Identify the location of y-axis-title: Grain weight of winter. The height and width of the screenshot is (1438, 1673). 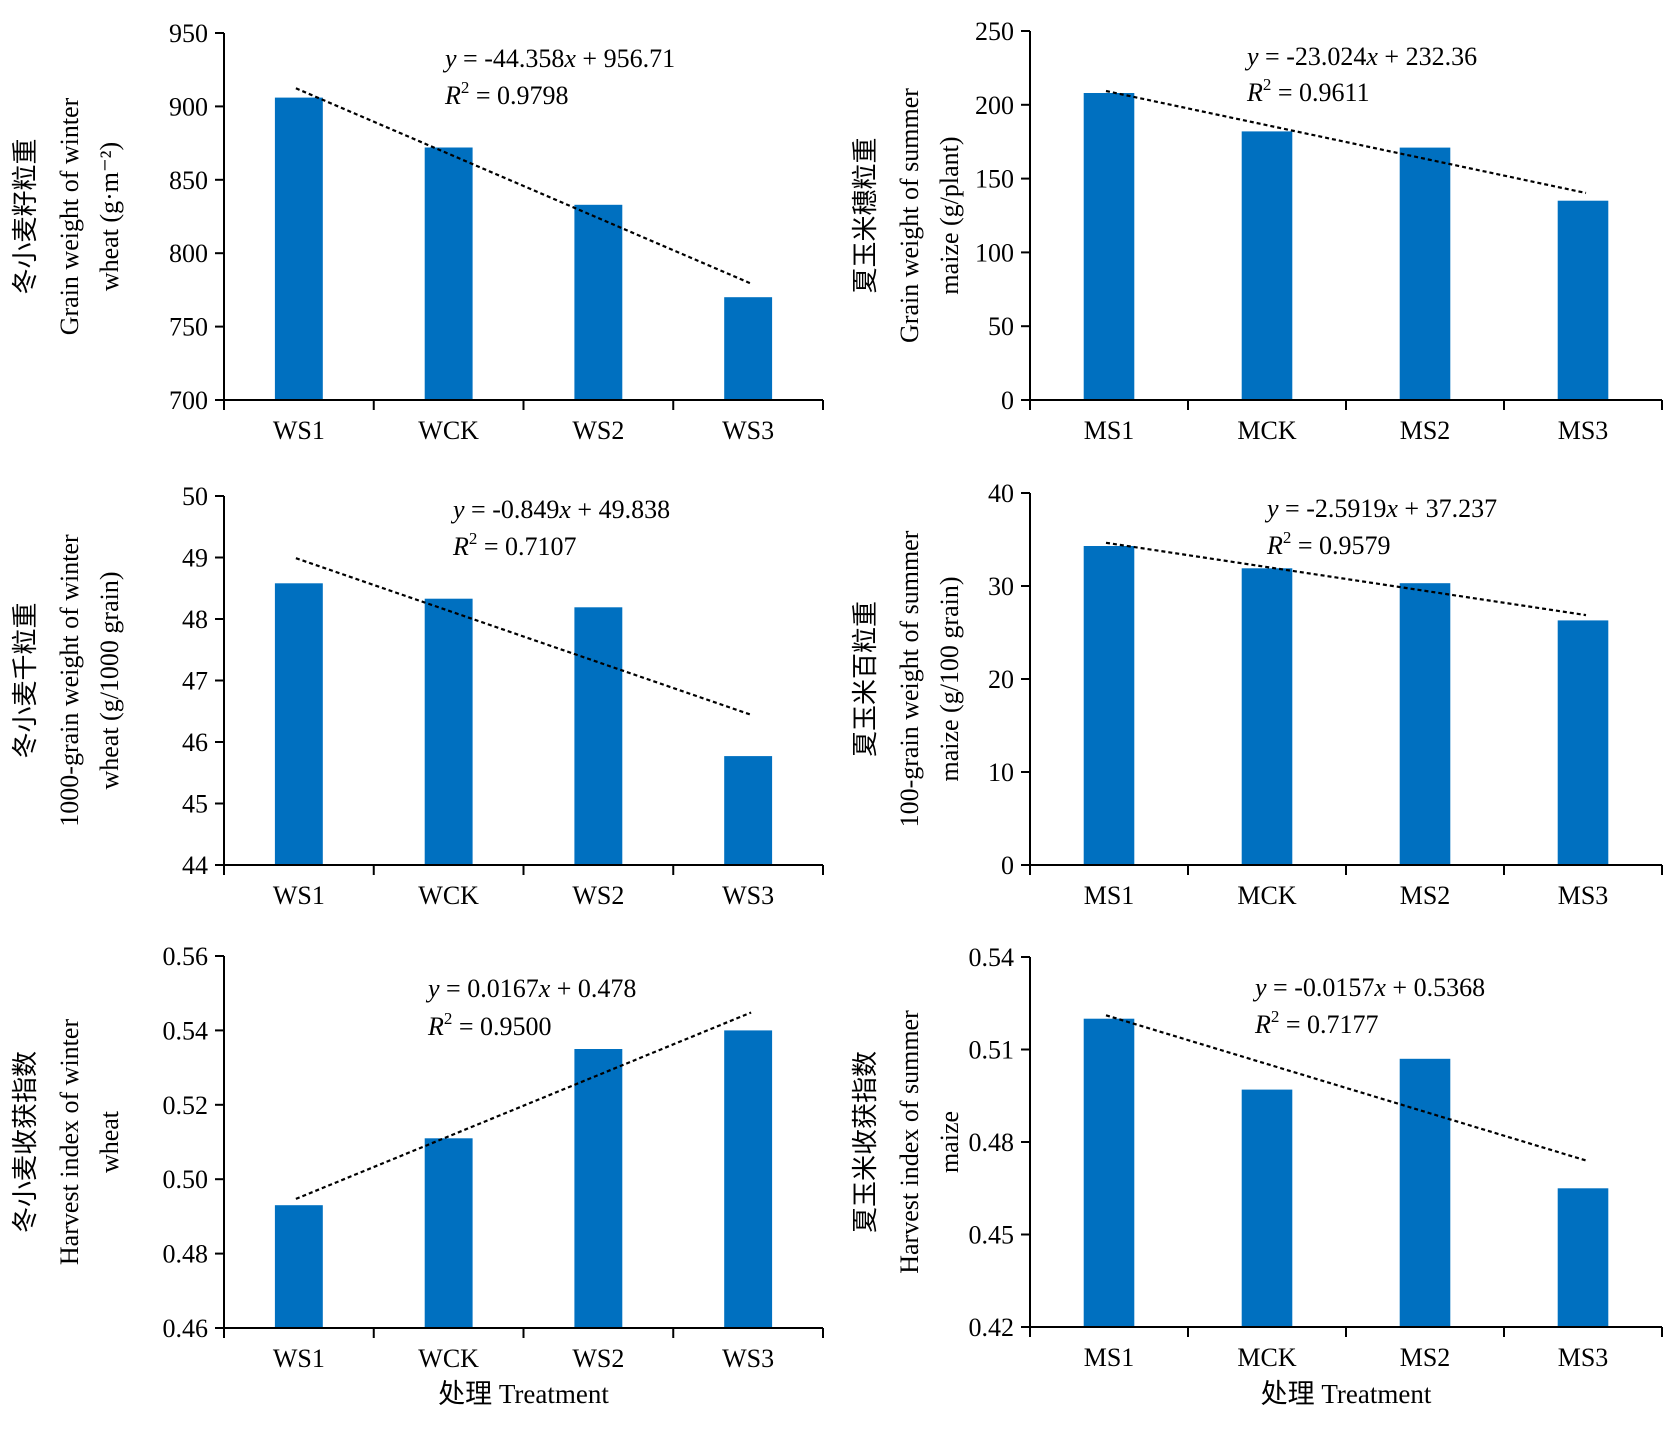
(69, 216).